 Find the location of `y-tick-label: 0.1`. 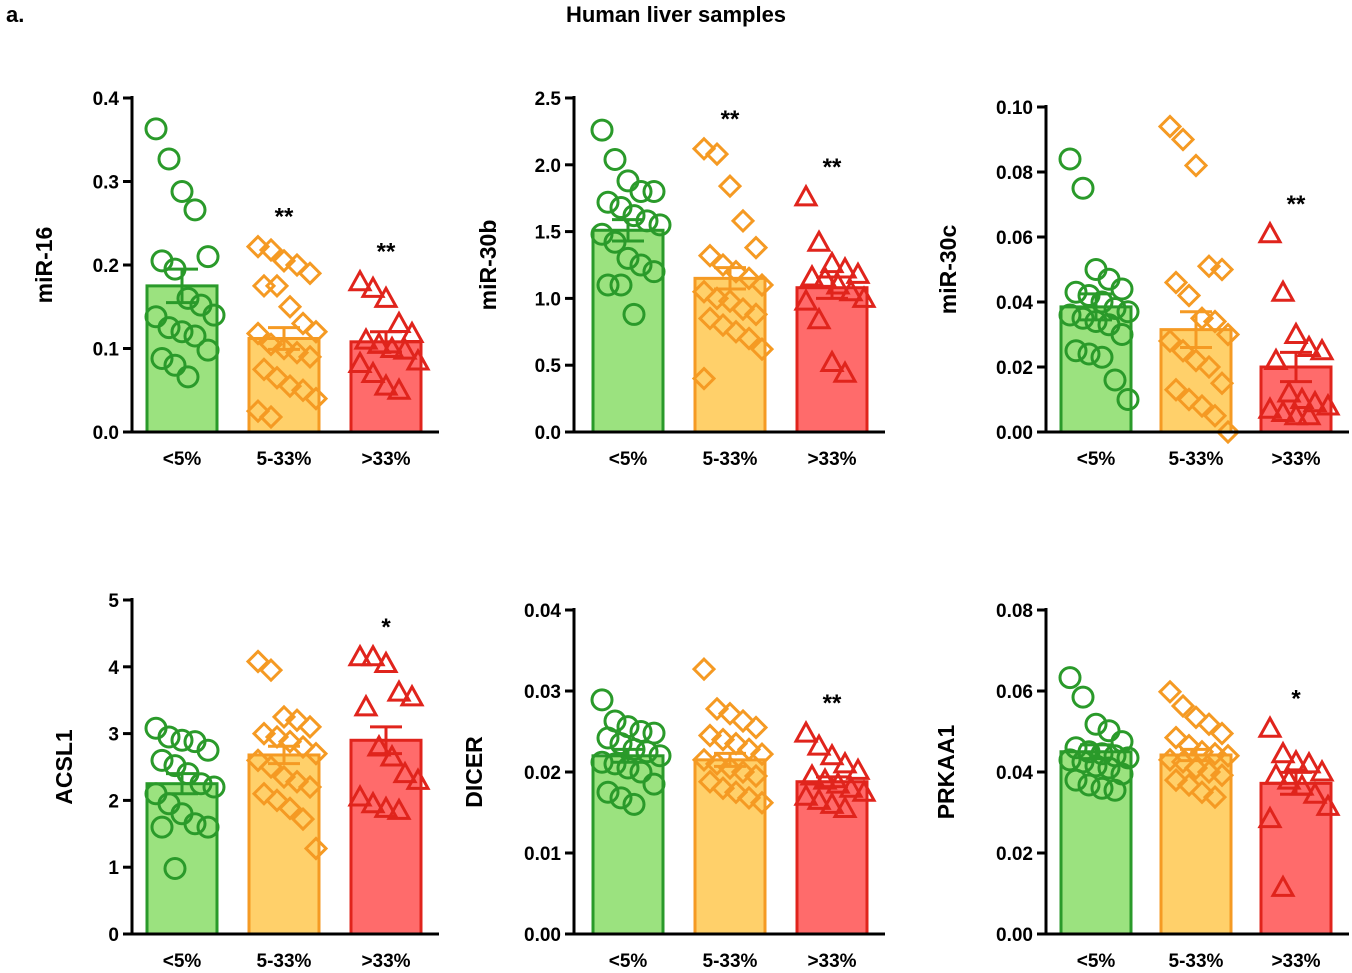

y-tick-label: 0.1 is located at coordinates (106, 350).